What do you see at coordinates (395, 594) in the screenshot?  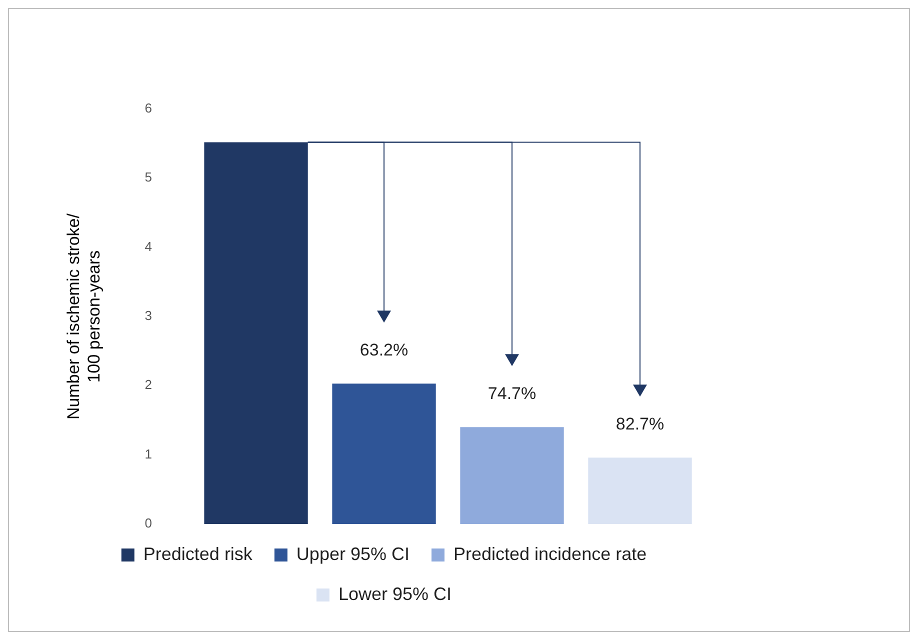 I see `legend-label: Lower 95% CI` at bounding box center [395, 594].